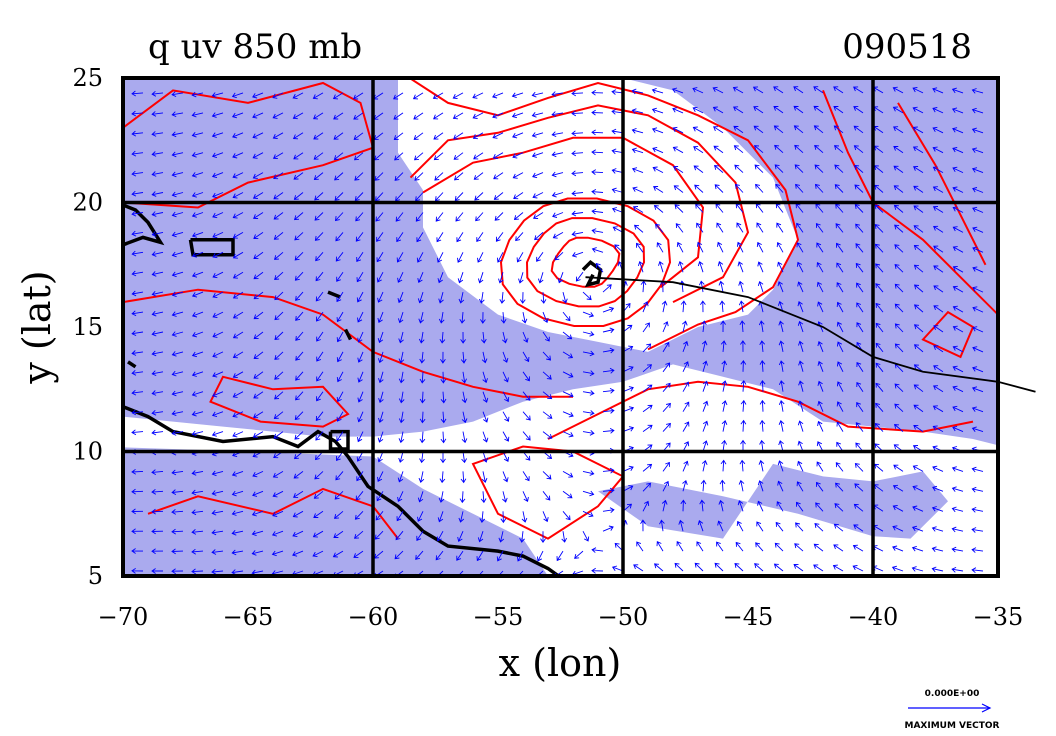 The image size is (1056, 736). I want to click on contour-south-dry, so click(548, 492).